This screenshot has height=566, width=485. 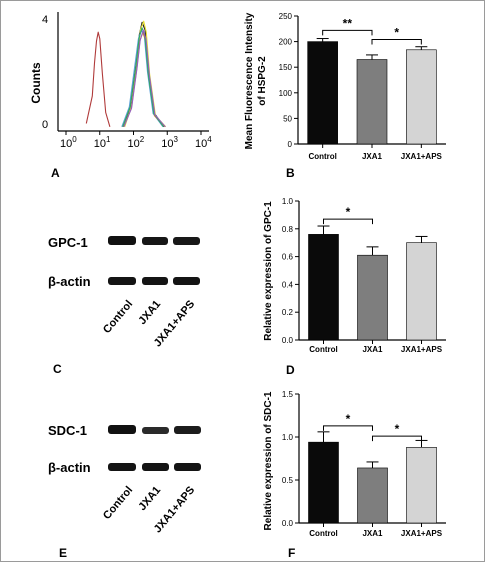 What do you see at coordinates (268, 460) in the screenshot?
I see `y-axis-label: Relative expression of SDC-1` at bounding box center [268, 460].